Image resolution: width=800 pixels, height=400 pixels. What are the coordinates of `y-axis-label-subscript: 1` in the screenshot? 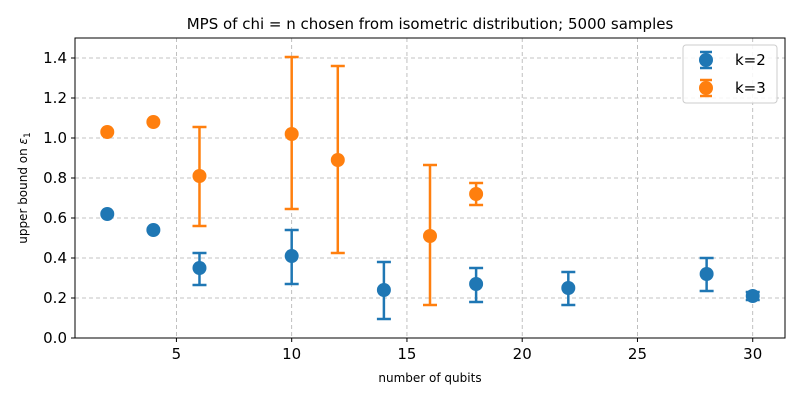 It's located at (28, 135).